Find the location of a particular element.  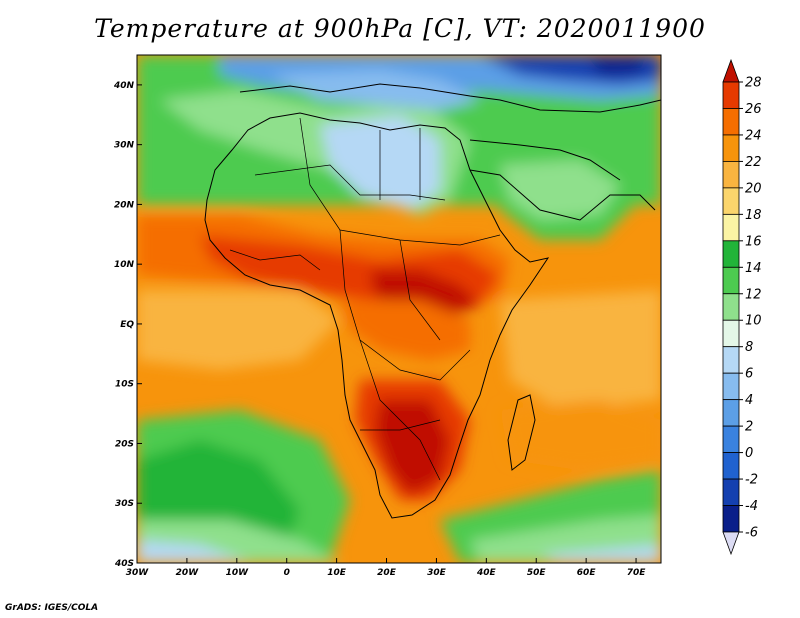

lon-tick-label: 60E is located at coordinates (587, 573).